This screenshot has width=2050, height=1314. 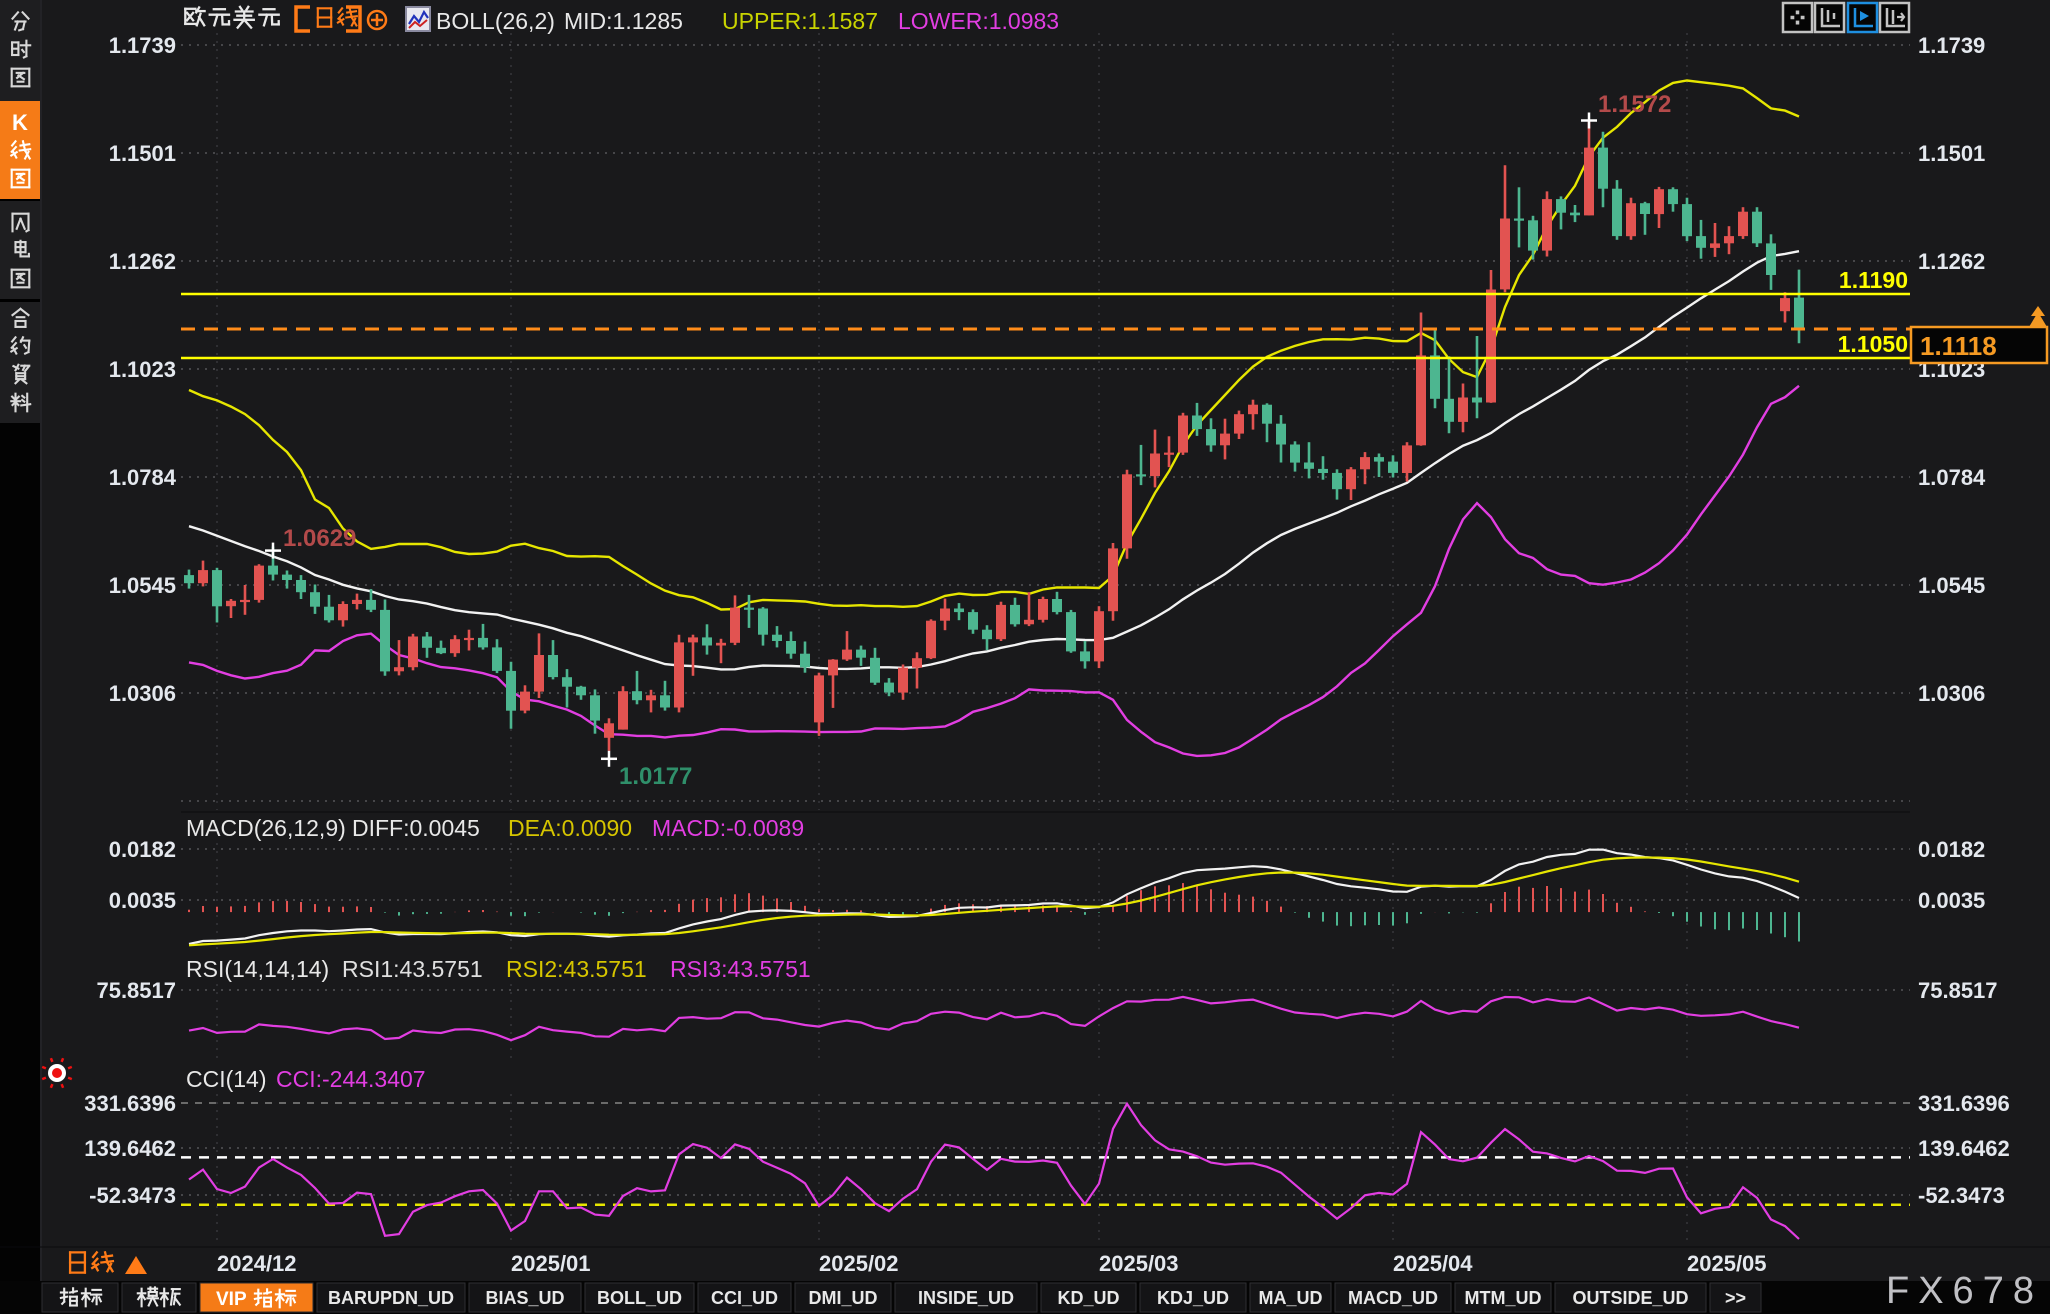 What do you see at coordinates (1634, 104) in the screenshot?
I see `svg-text: 1.1572` at bounding box center [1634, 104].